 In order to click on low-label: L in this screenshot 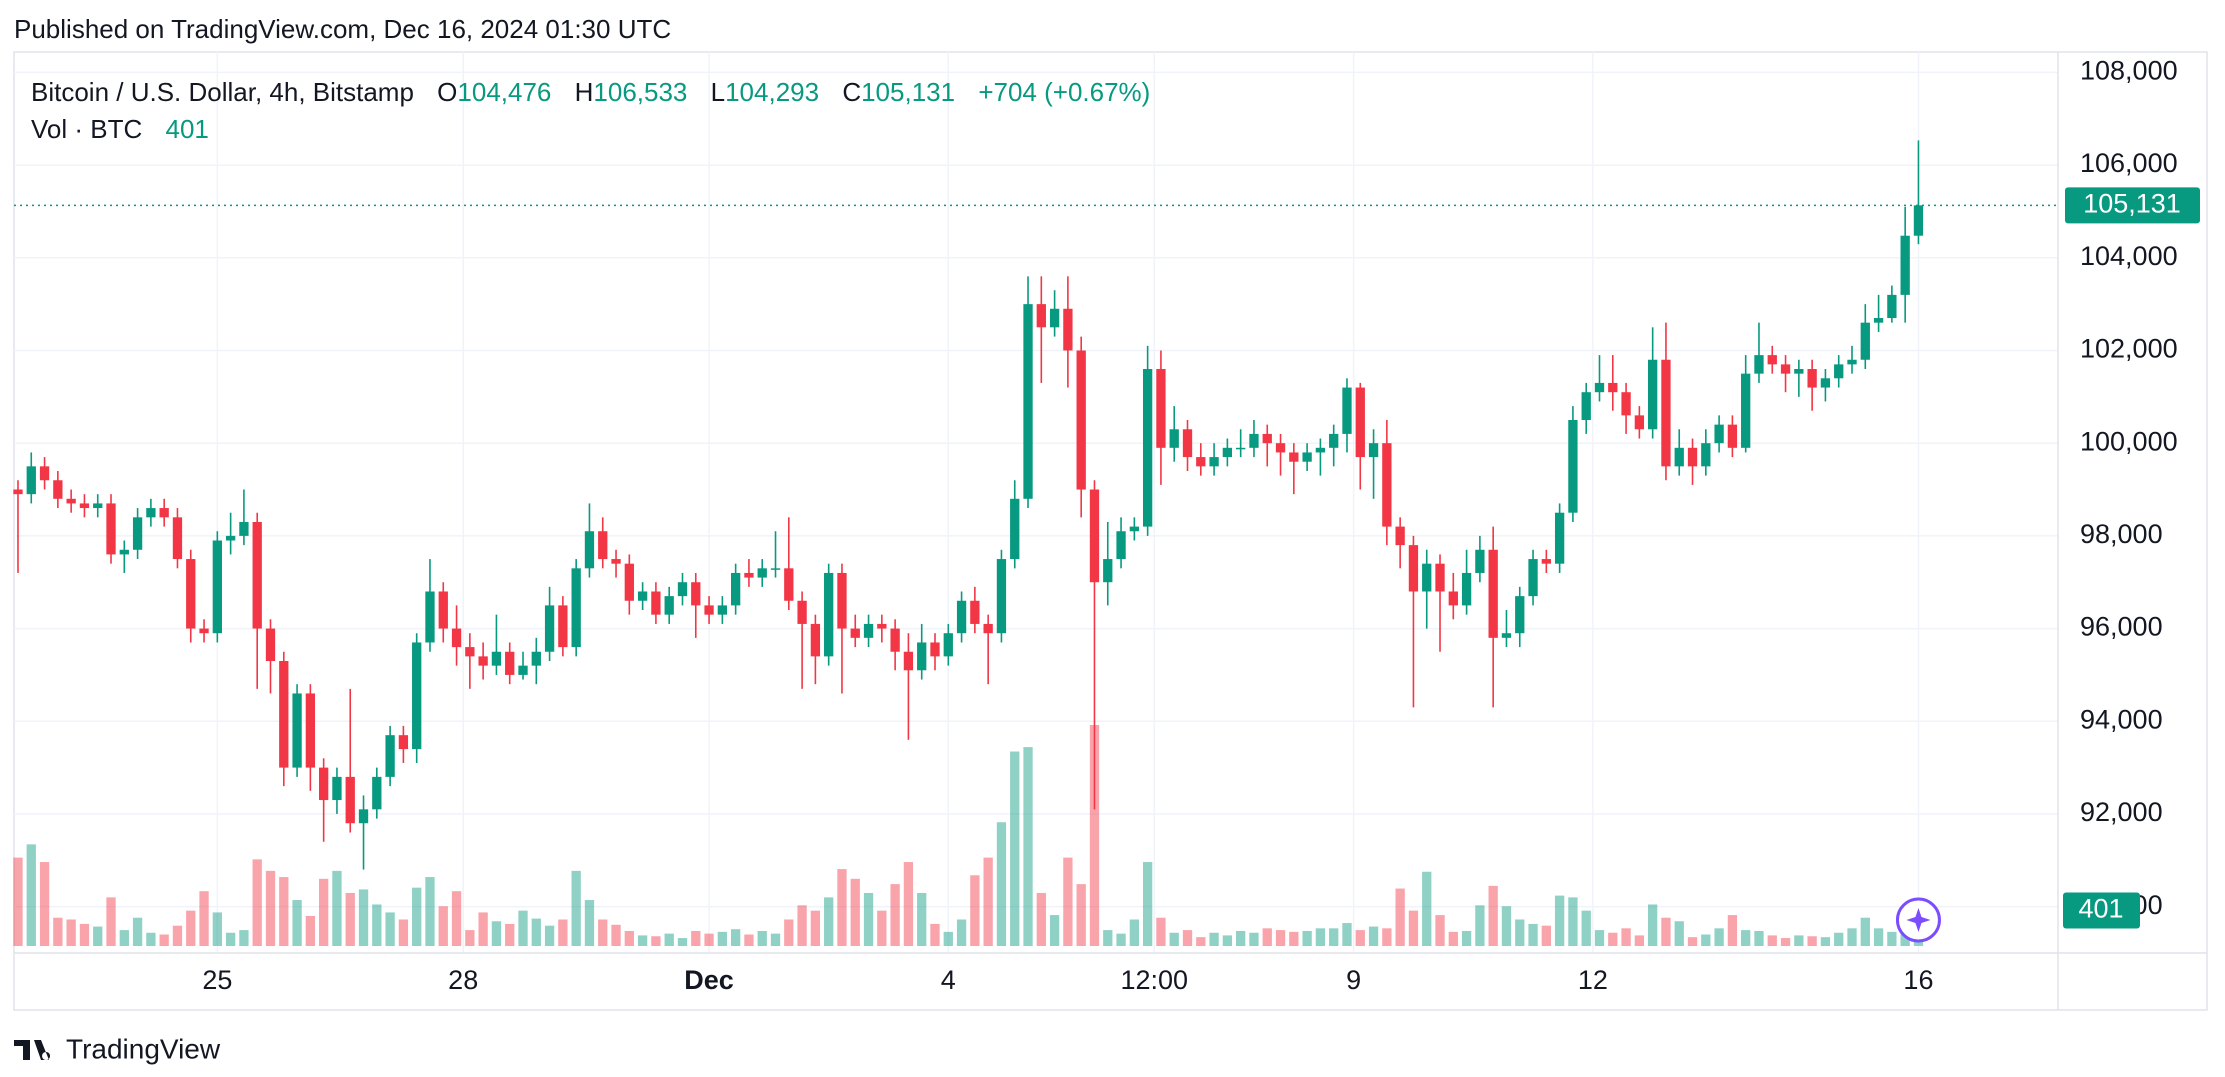, I will do `click(718, 92)`.